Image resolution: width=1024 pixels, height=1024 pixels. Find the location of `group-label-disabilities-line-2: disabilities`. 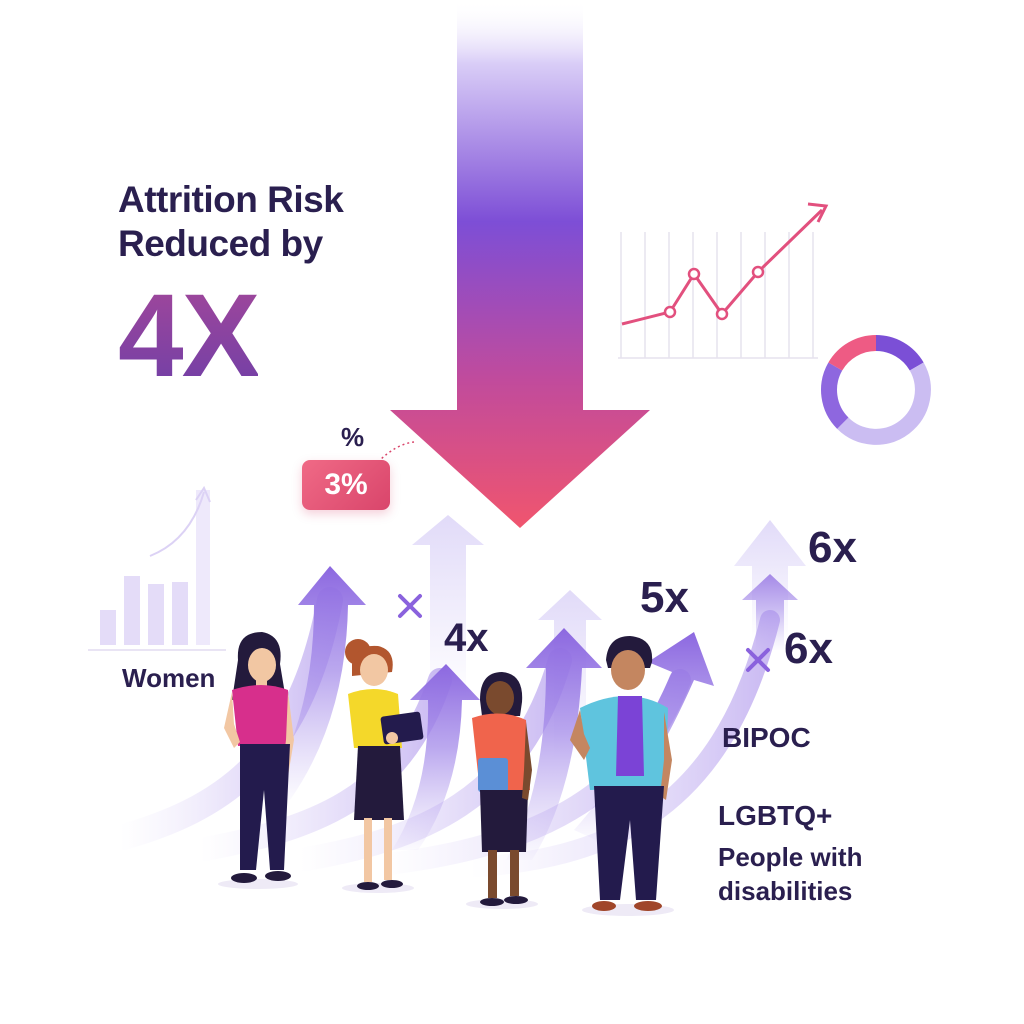

group-label-disabilities-line-2: disabilities is located at coordinates (785, 891).